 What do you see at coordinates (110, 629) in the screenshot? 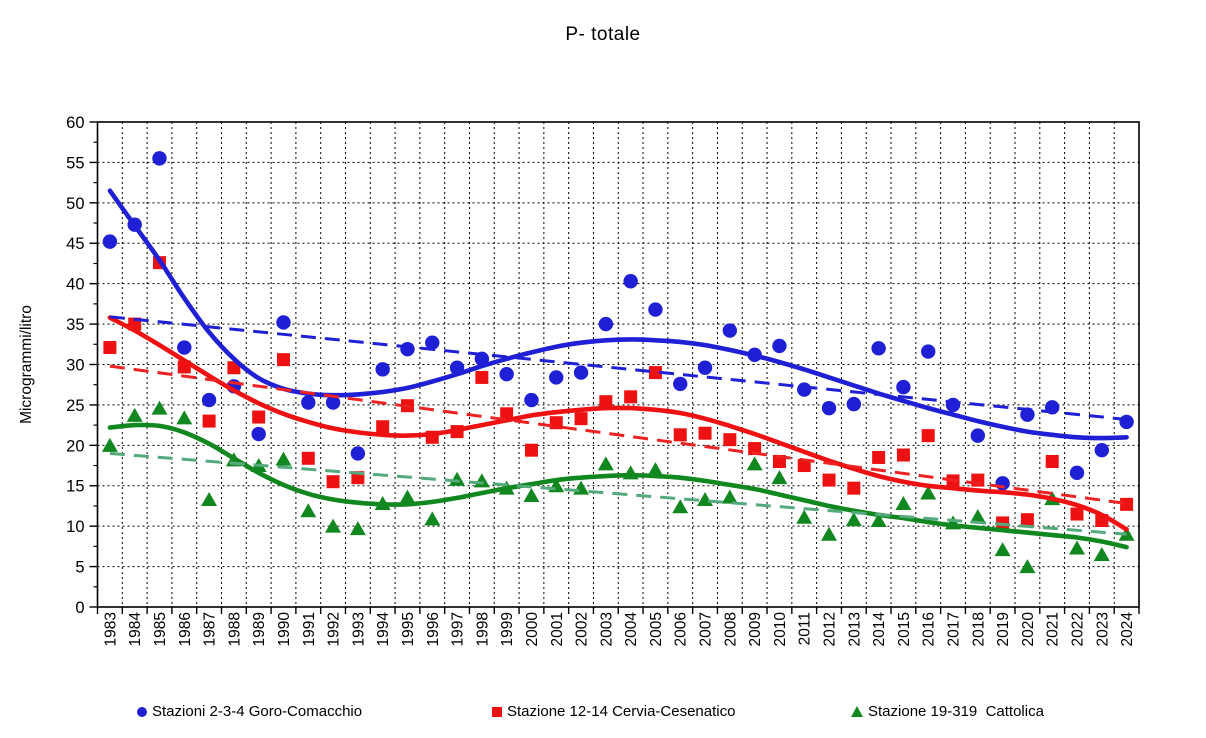
I see `x-tick-label-year: 1983` at bounding box center [110, 629].